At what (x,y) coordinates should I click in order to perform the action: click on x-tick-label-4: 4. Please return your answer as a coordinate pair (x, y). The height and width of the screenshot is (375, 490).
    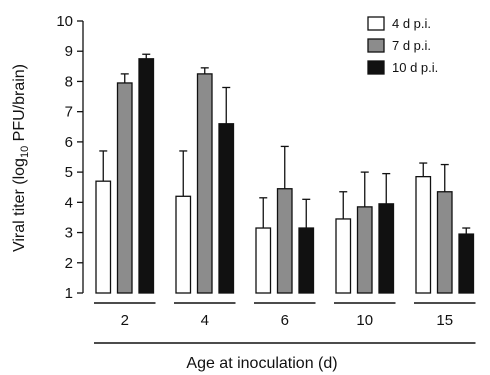
    Looking at the image, I should click on (205, 320).